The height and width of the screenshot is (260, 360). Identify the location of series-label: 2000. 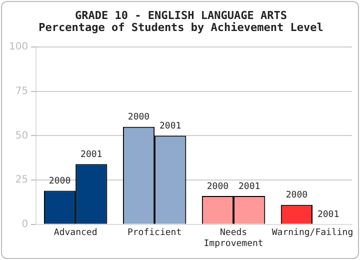
(217, 187).